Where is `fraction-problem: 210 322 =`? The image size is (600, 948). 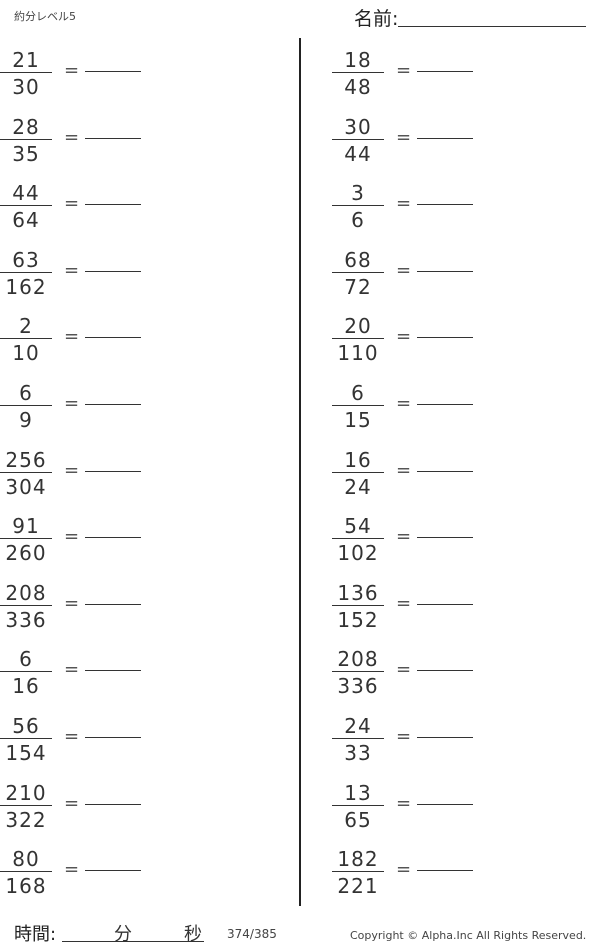
fraction-problem: 210 322 = is located at coordinates (80, 819).